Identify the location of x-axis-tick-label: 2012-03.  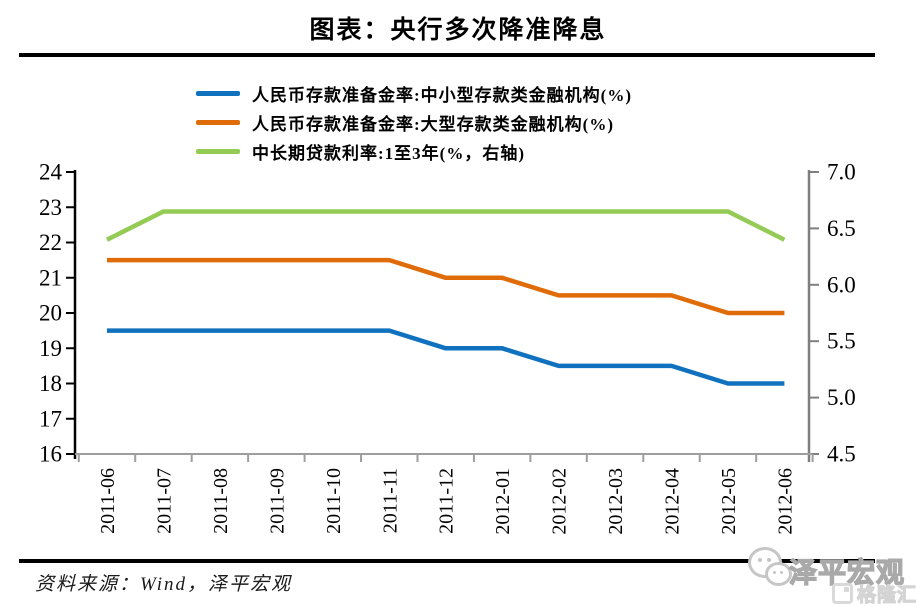
(616, 501).